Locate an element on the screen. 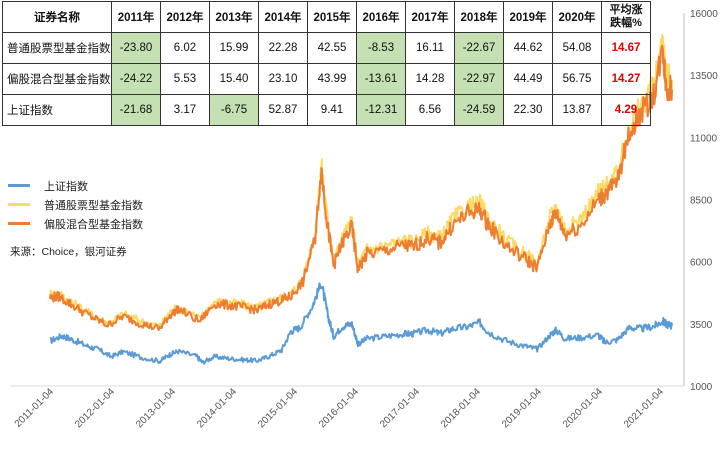  y-tick-label: 16000 is located at coordinates (704, 14).